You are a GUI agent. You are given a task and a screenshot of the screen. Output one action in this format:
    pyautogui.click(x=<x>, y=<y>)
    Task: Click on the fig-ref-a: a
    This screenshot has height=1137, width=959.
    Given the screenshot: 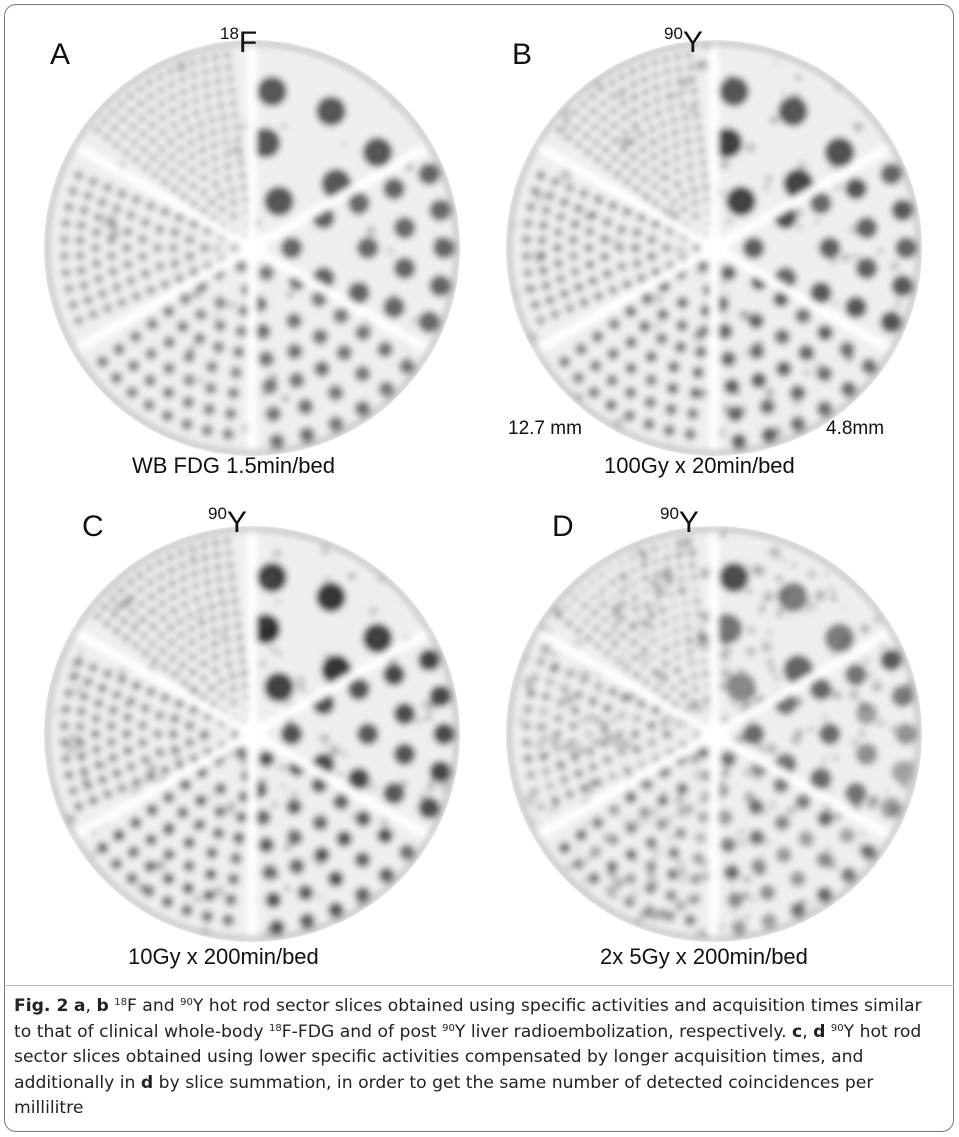 What is the action you would take?
    pyautogui.click(x=79, y=1006)
    